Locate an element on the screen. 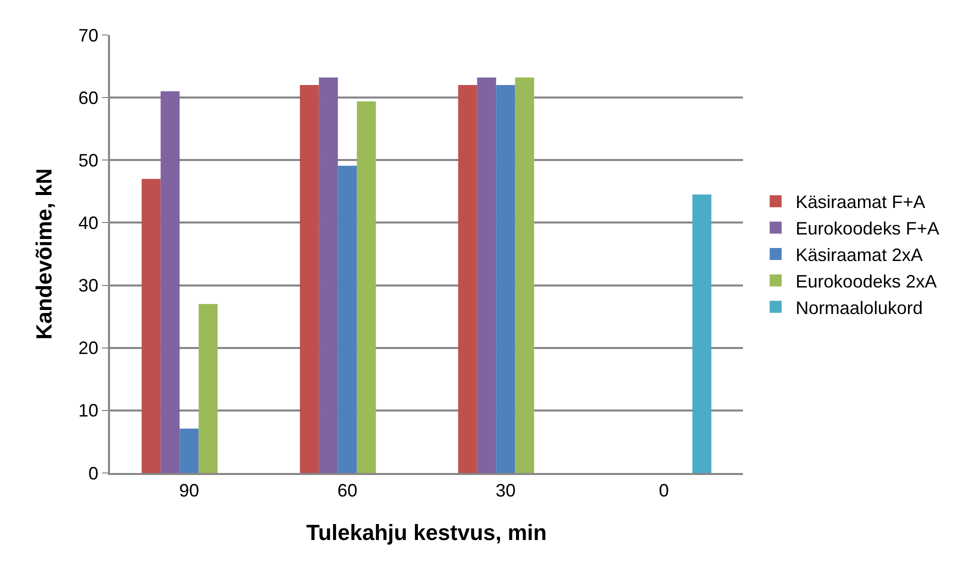 The height and width of the screenshot is (578, 957). legend-label: Käsiraamat F+A is located at coordinates (861, 202).